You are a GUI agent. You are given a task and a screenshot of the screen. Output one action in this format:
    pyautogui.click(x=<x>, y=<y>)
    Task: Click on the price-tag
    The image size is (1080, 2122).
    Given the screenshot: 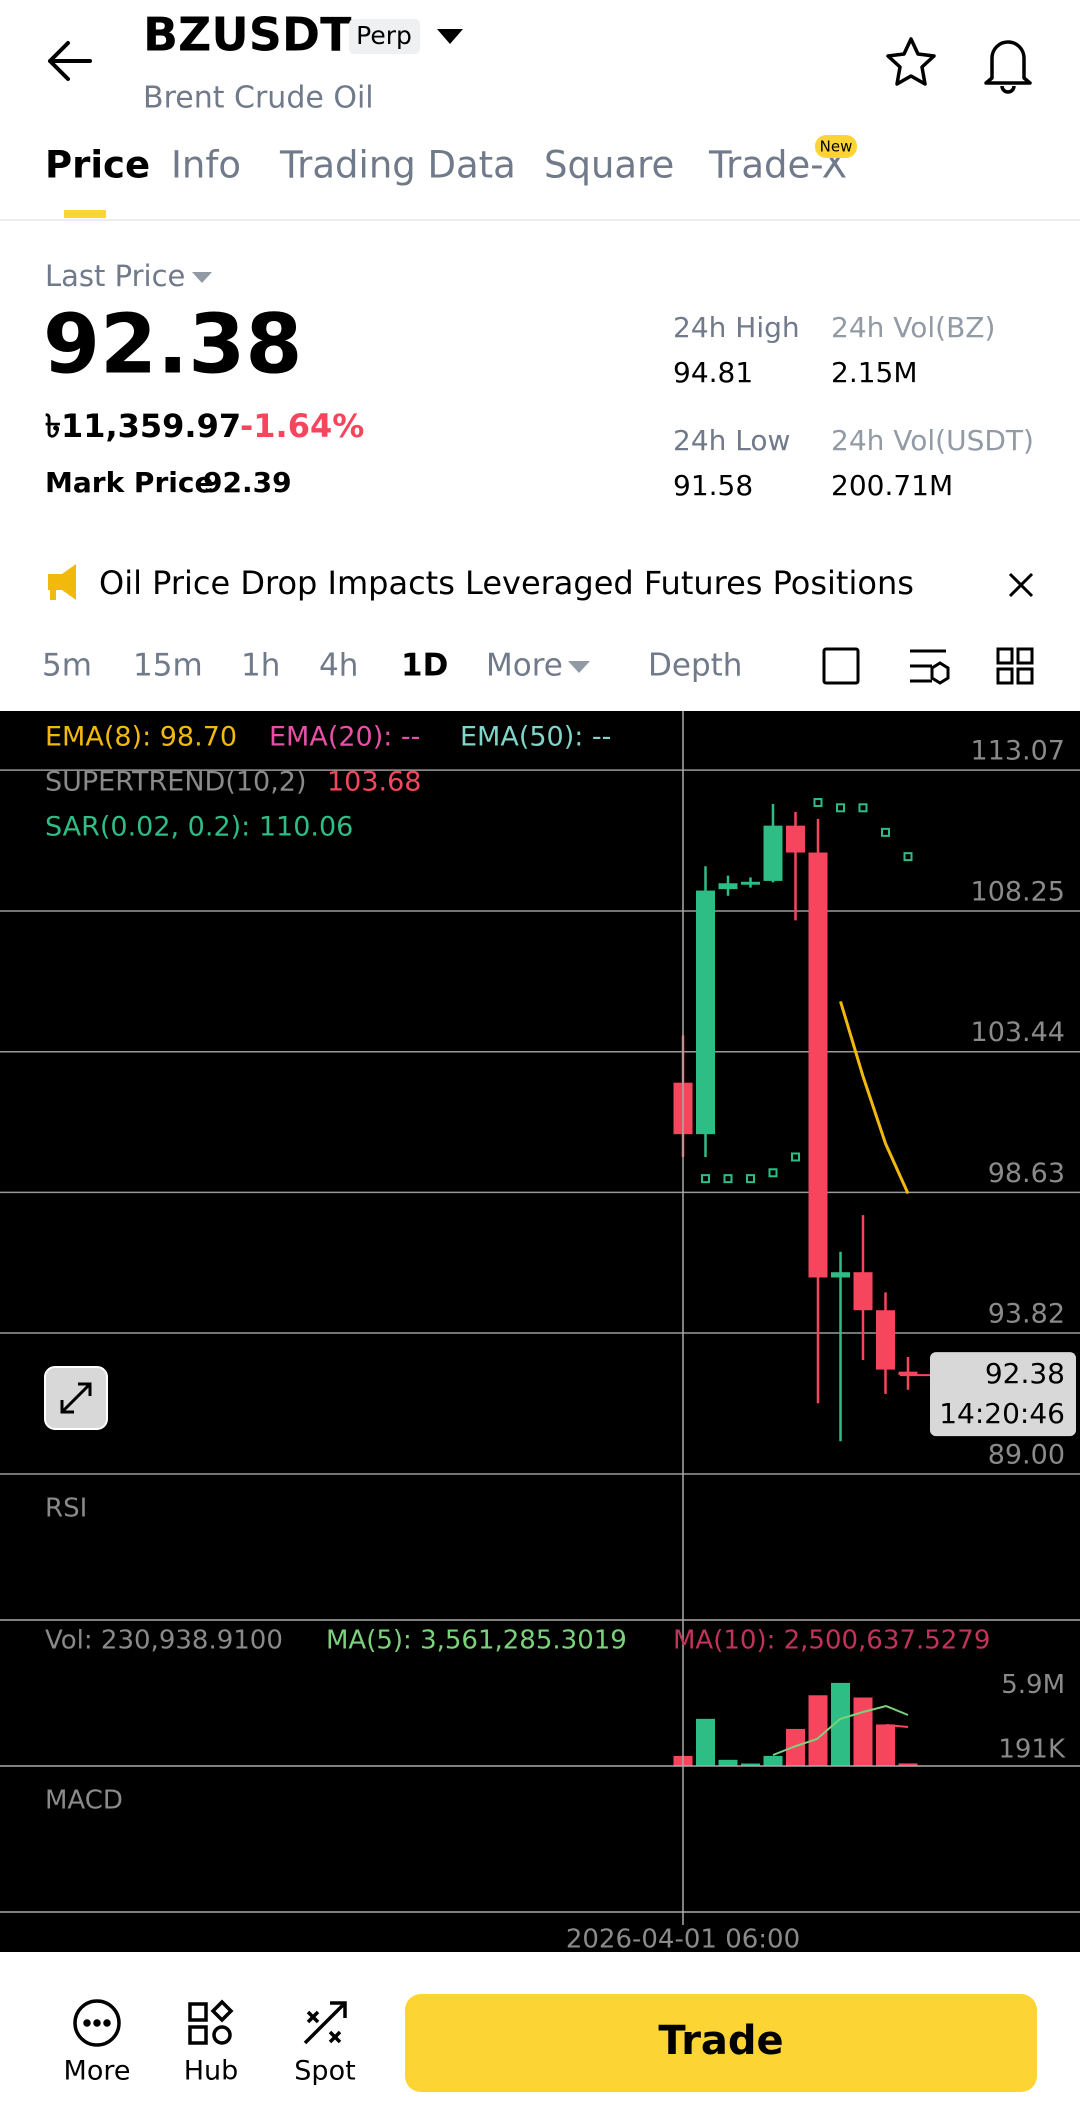 What is the action you would take?
    pyautogui.click(x=1003, y=1394)
    